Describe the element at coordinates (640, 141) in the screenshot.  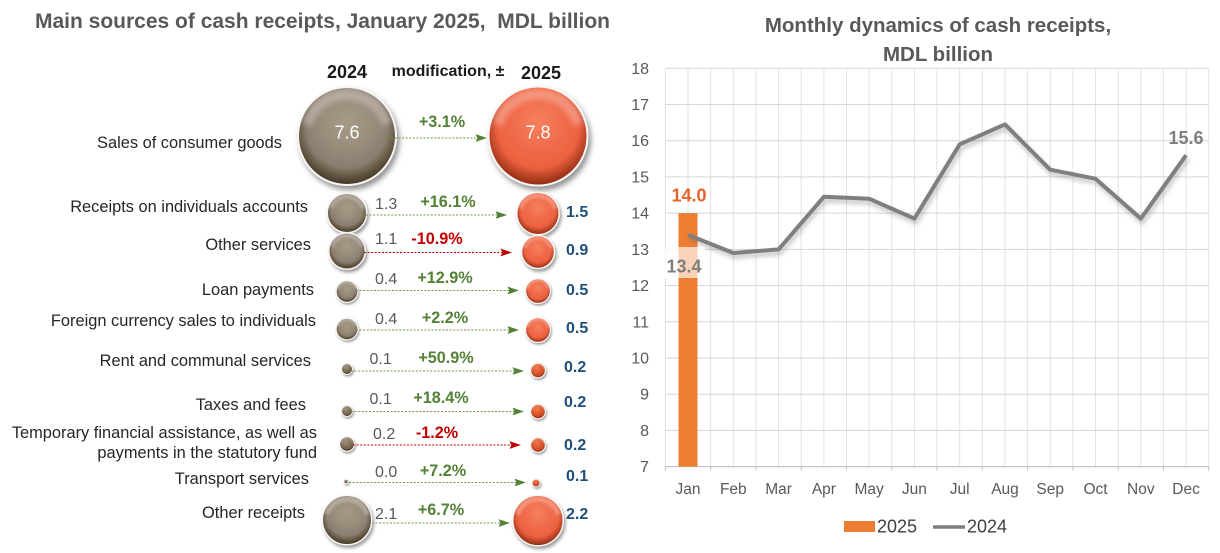
I see `svg-text: 16` at that location.